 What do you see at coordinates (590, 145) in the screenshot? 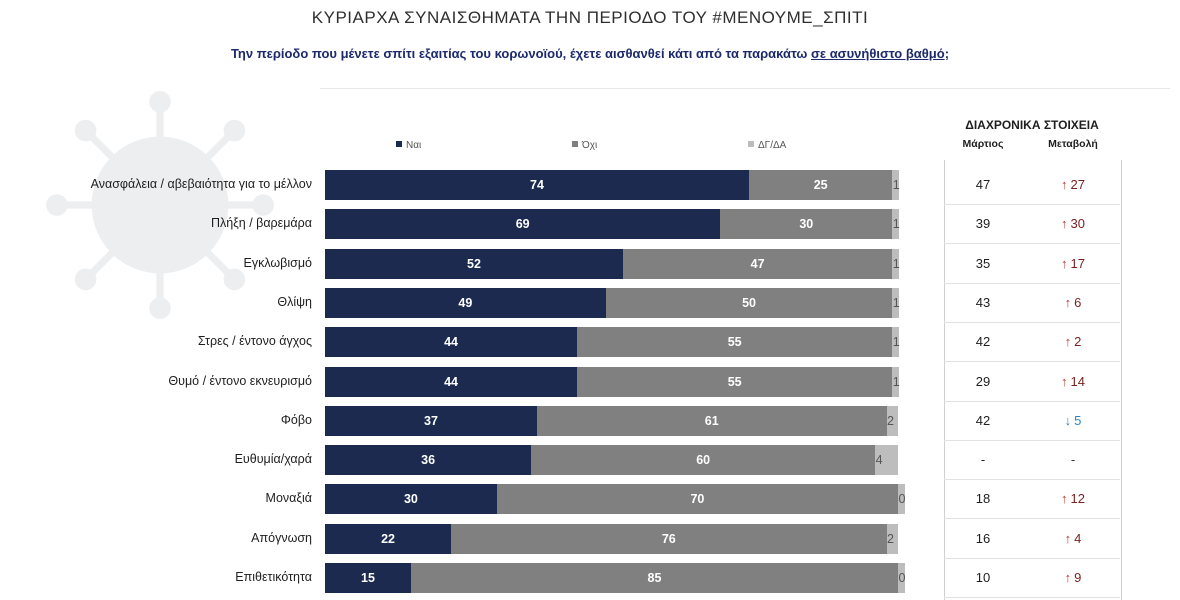
I see `legend-label: Όχι` at bounding box center [590, 145].